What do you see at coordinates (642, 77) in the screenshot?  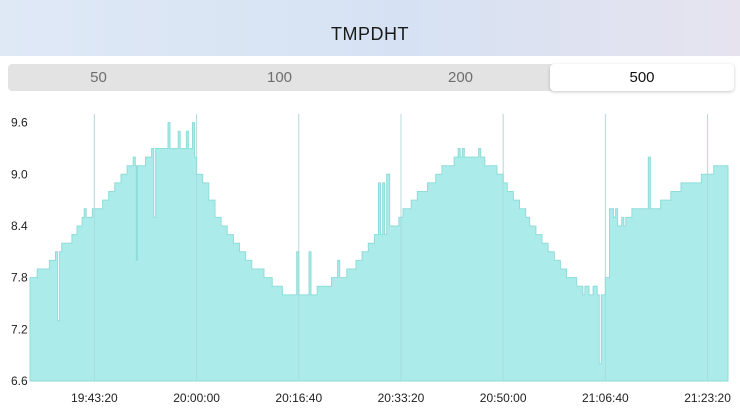 I see `range-option-500: 500` at bounding box center [642, 77].